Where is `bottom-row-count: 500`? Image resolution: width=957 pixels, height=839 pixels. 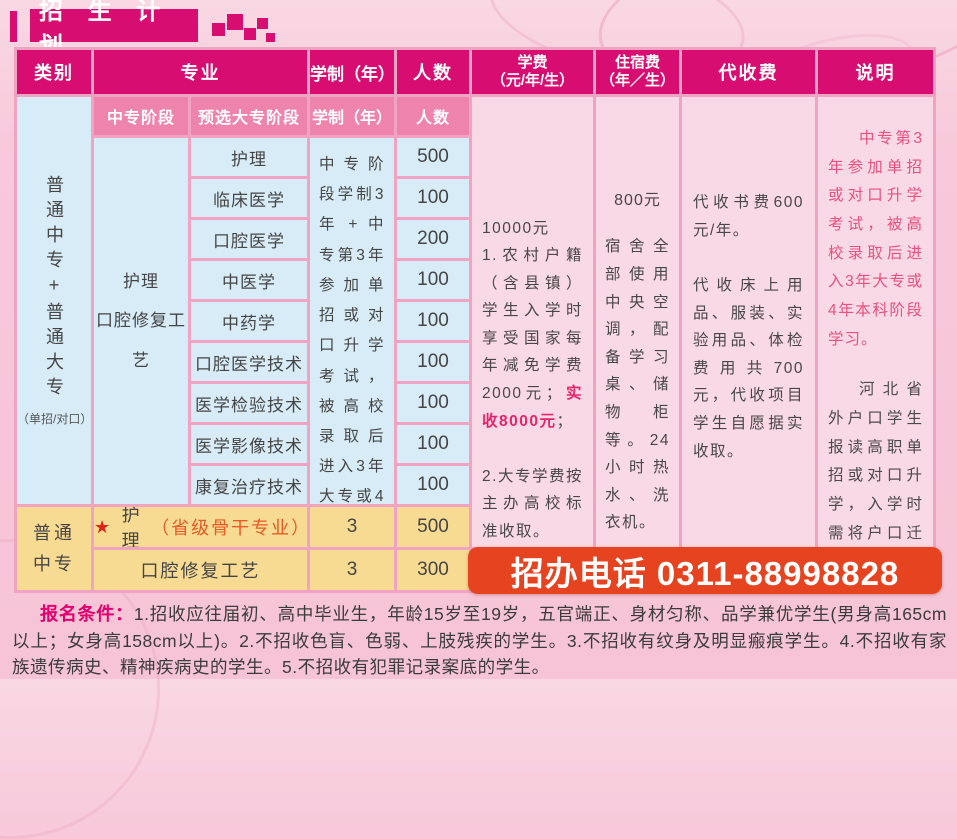 bottom-row-count: 500 is located at coordinates (433, 527).